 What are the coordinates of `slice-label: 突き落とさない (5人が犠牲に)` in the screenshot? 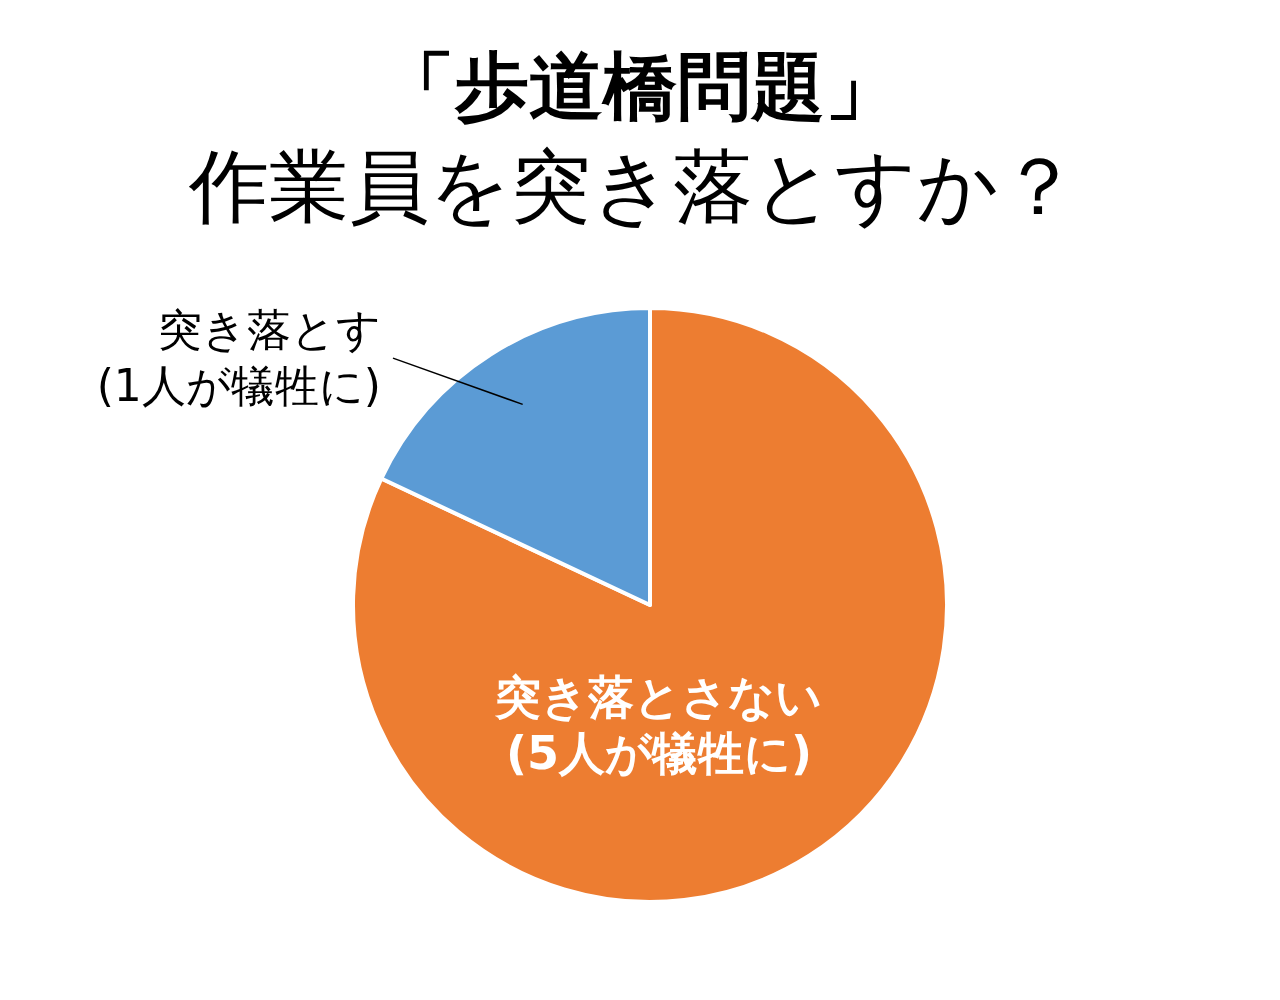 It's located at (658, 725).